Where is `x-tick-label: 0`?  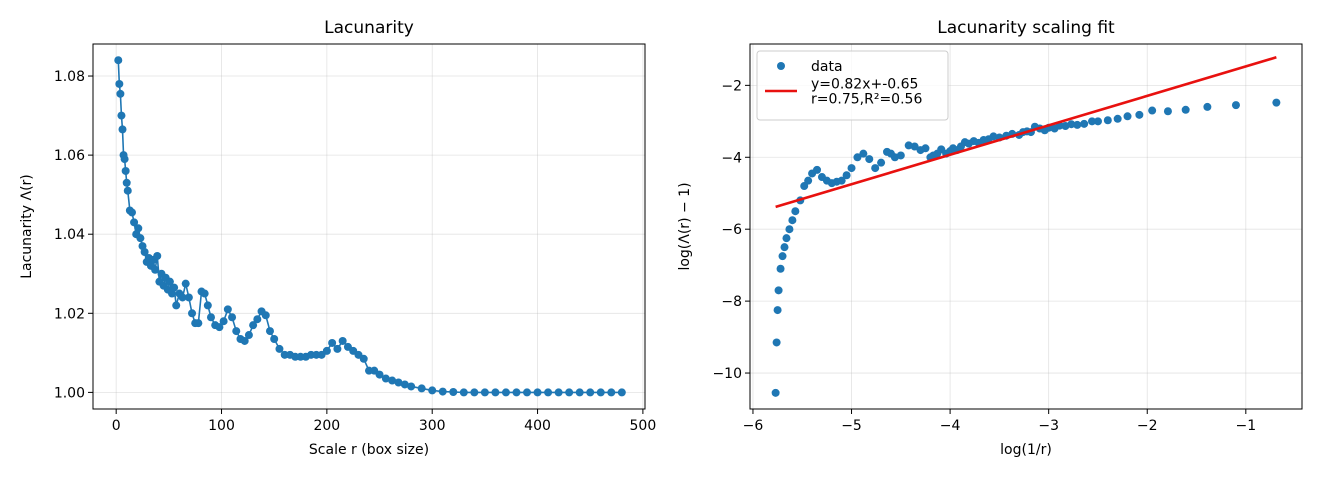 x-tick-label: 0 is located at coordinates (116, 426).